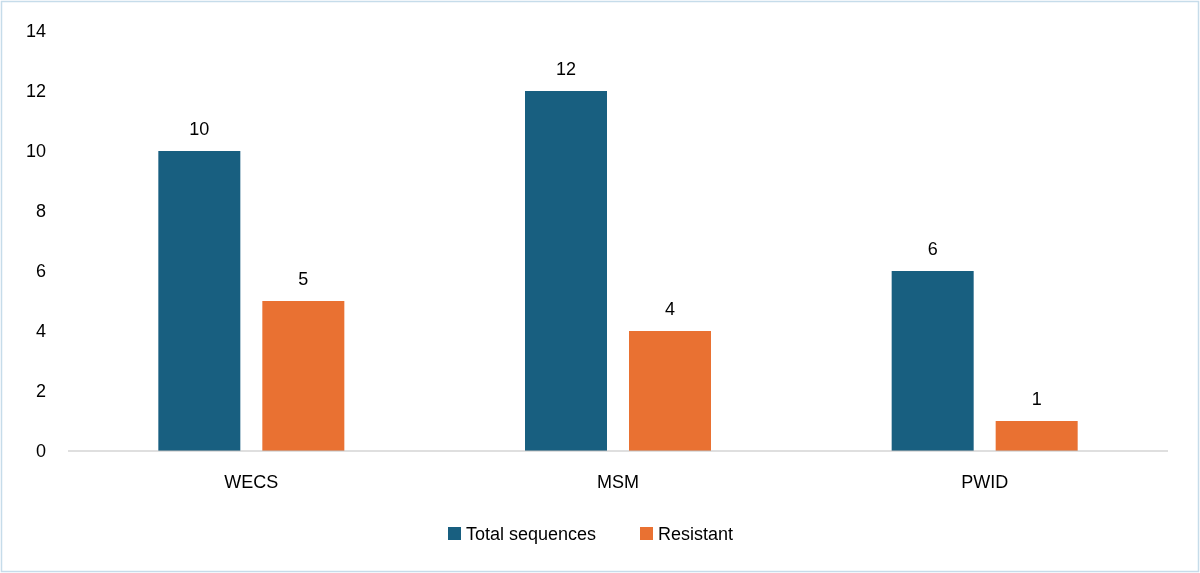  Describe the element at coordinates (670, 309) in the screenshot. I see `data-label: 4` at that location.